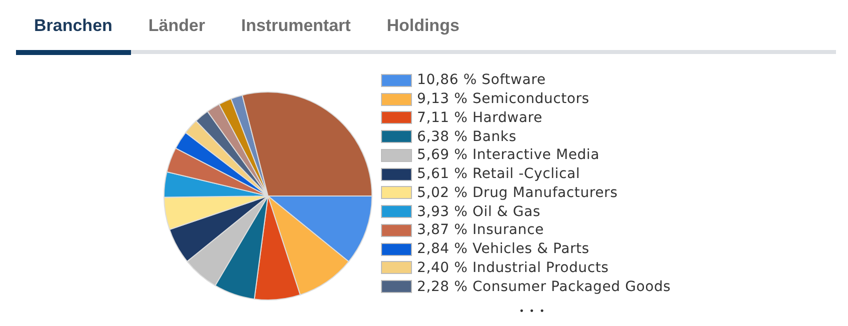  Describe the element at coordinates (517, 192) in the screenshot. I see `legend-label: 5,02 % Drug Manufacturers` at that location.